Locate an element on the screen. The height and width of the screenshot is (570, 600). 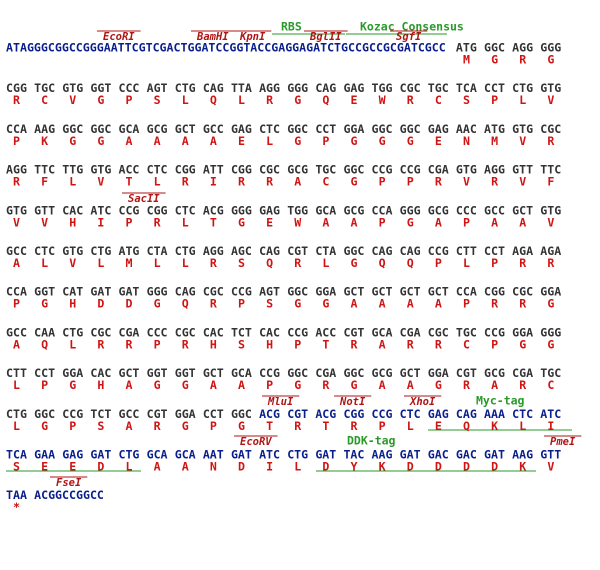
codon: AGG is located at coordinates (16, 170).